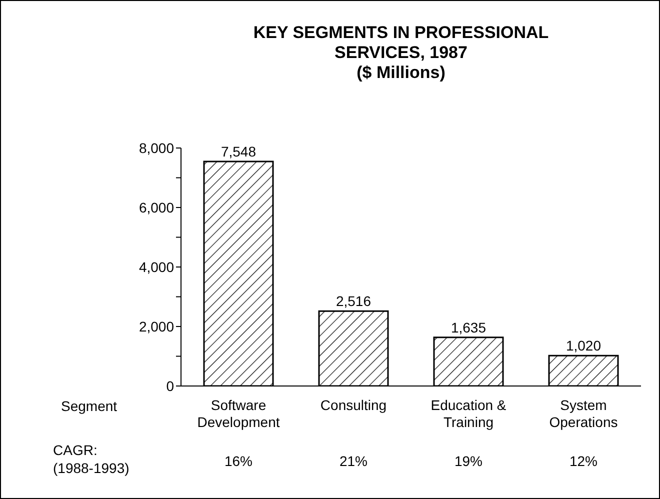  What do you see at coordinates (156, 266) in the screenshot?
I see `y-tick-label: 4,000` at bounding box center [156, 266].